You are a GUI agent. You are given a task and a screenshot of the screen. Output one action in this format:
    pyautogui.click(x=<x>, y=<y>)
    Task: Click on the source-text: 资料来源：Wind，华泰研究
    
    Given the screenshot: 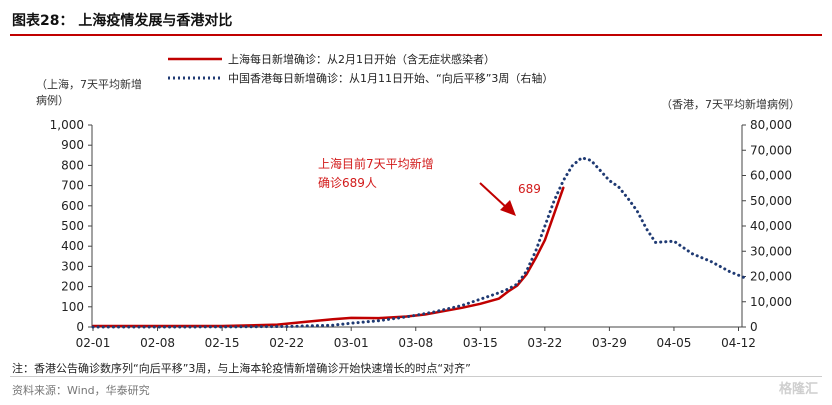 What is the action you would take?
    pyautogui.click(x=81, y=390)
    